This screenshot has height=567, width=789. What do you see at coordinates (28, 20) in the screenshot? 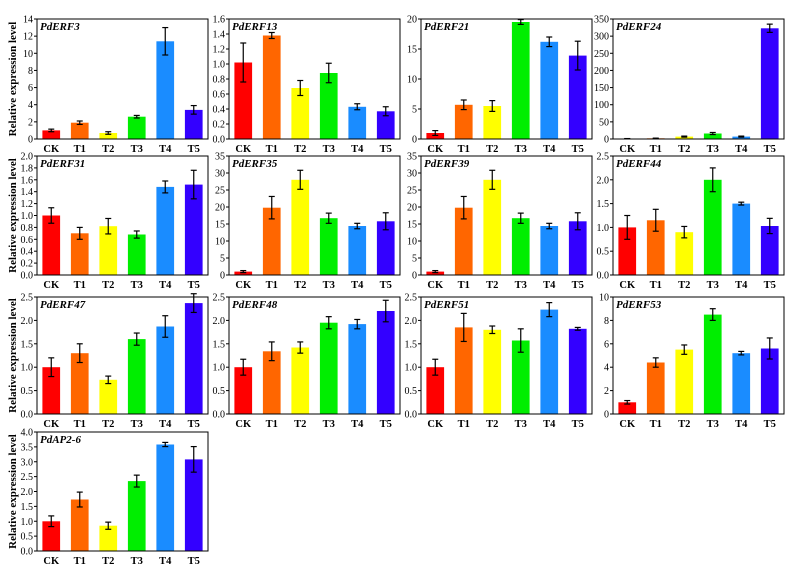
I see `y-tick-label: 14` at bounding box center [28, 20].